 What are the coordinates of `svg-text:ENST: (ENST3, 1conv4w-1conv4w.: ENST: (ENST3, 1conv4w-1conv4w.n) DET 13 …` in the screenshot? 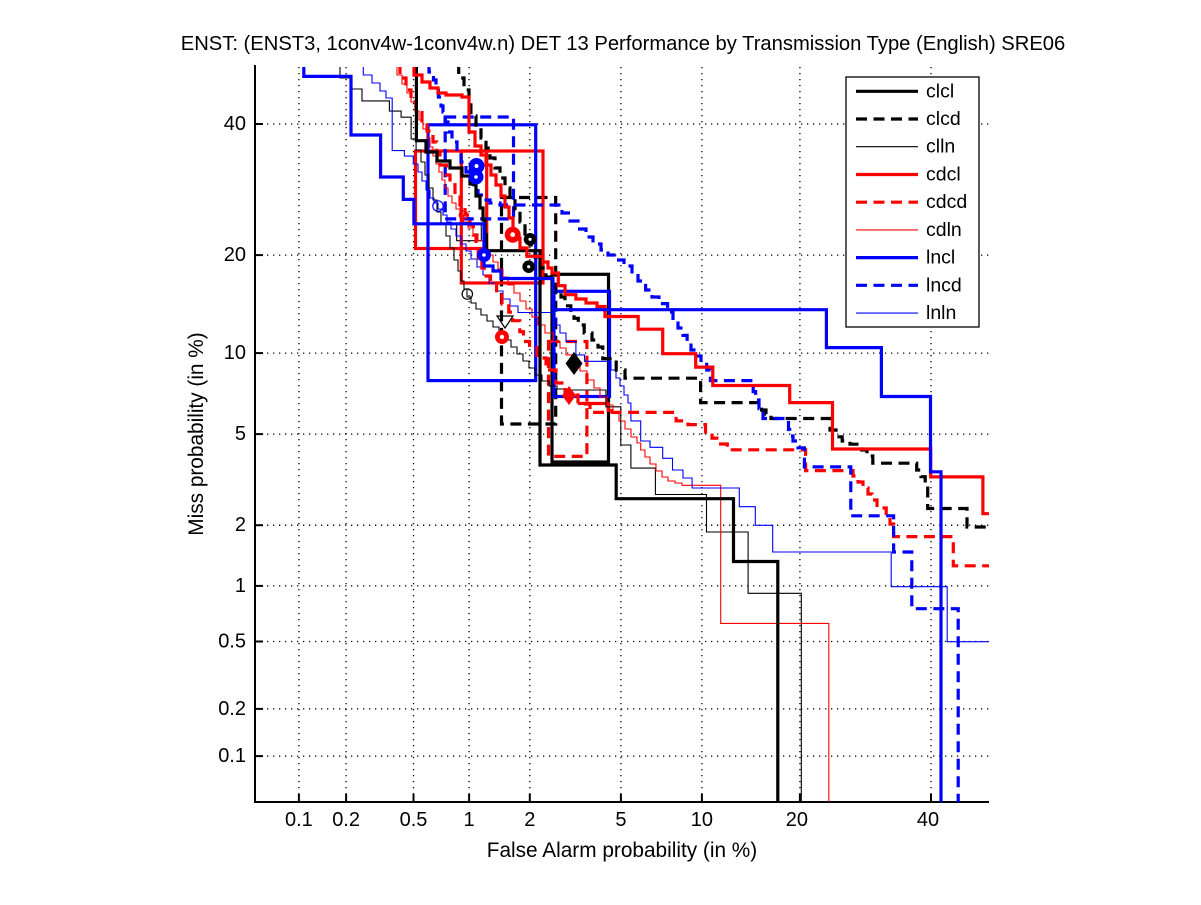 It's located at (623, 44).